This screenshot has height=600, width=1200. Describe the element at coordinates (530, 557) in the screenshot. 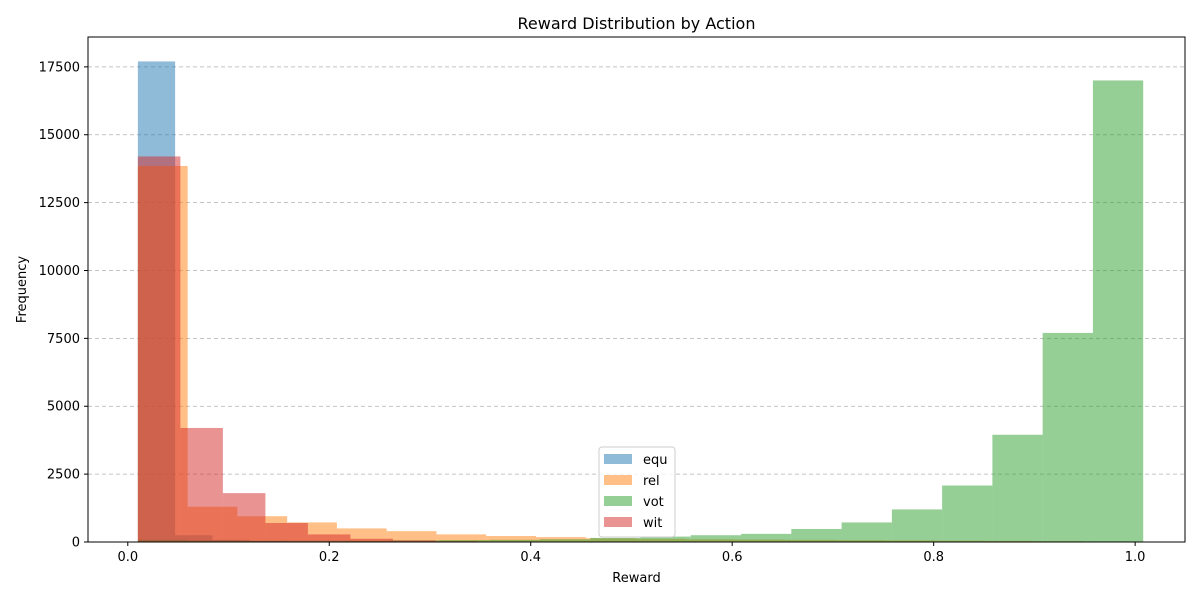

I see `x-tick-label: 0.4` at that location.